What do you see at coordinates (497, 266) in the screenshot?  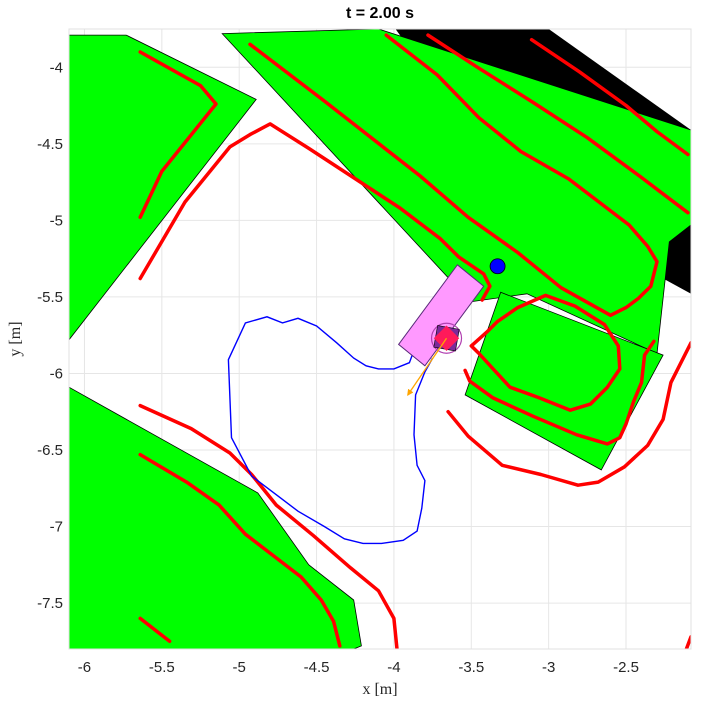 I see `goal-marker` at bounding box center [497, 266].